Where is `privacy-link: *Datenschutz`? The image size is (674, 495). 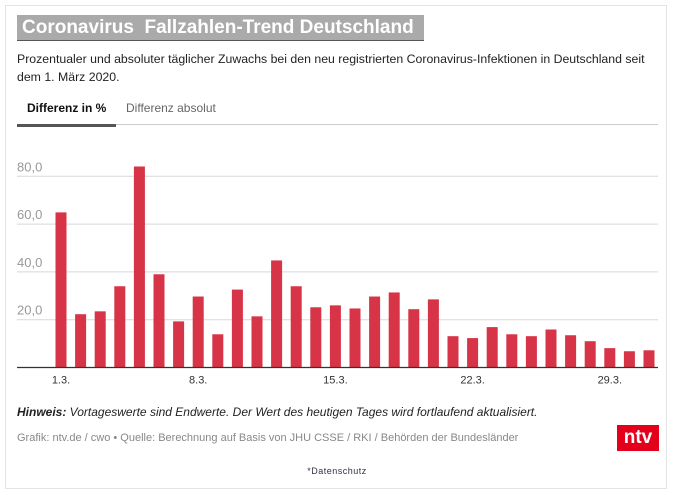
privacy-link: *Datenschutz is located at coordinates (337, 471).